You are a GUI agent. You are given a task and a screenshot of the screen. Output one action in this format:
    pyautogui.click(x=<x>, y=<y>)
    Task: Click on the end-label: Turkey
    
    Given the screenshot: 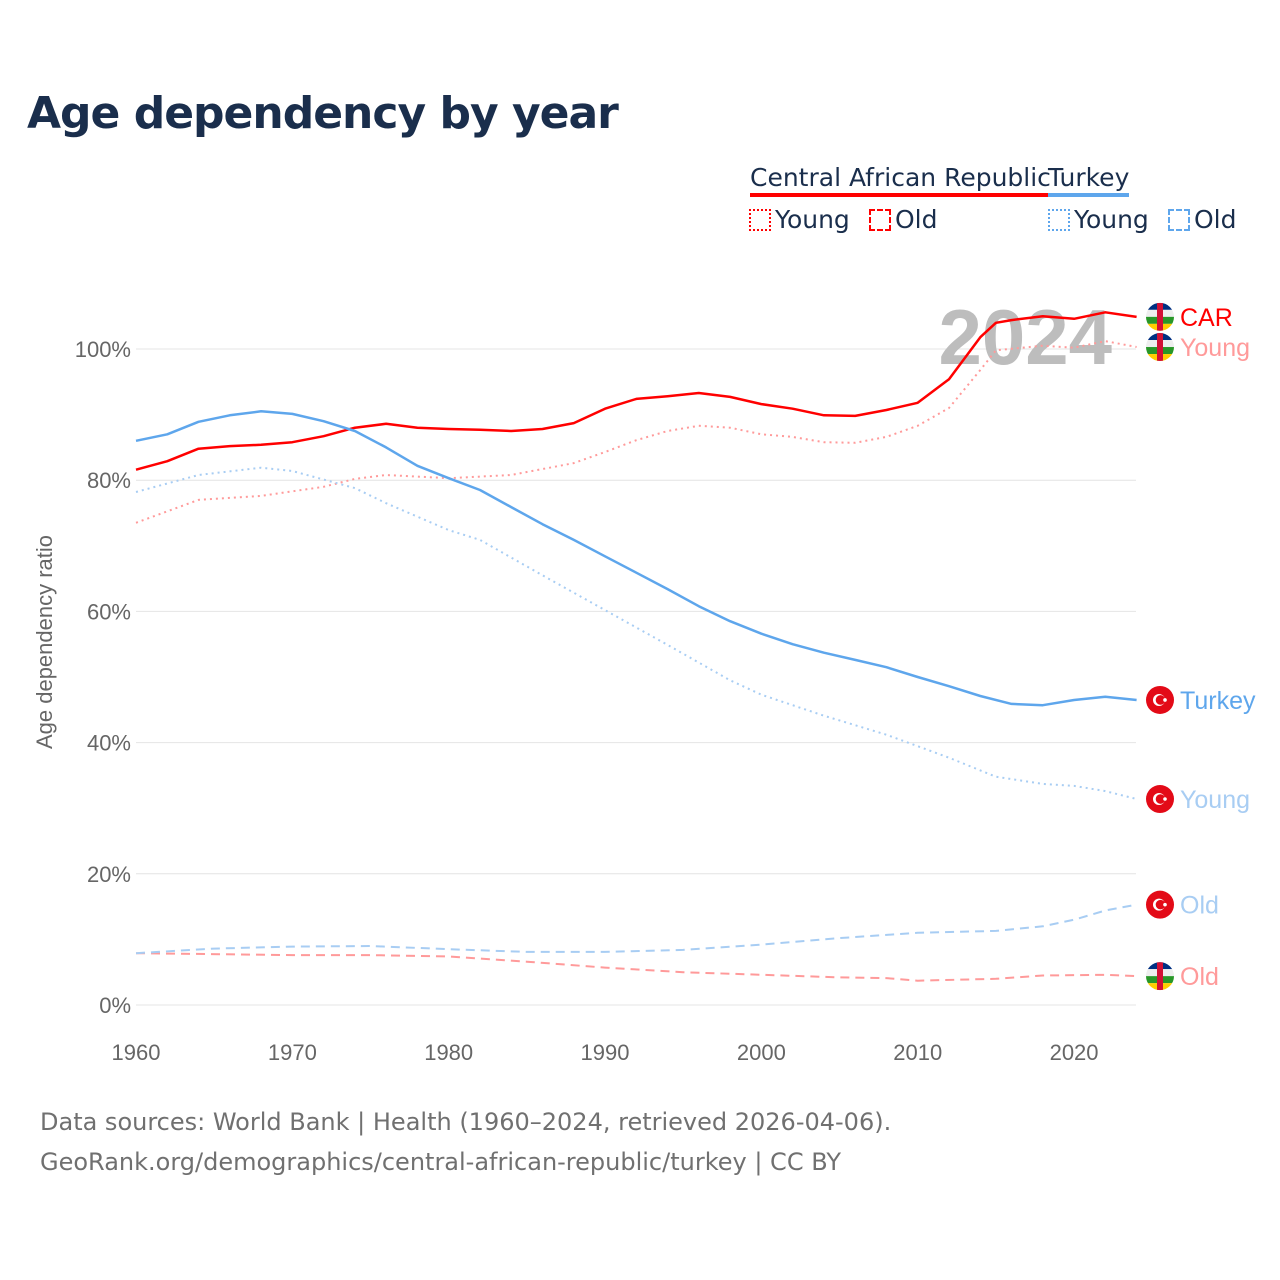 What is the action you would take?
    pyautogui.click(x=1218, y=701)
    